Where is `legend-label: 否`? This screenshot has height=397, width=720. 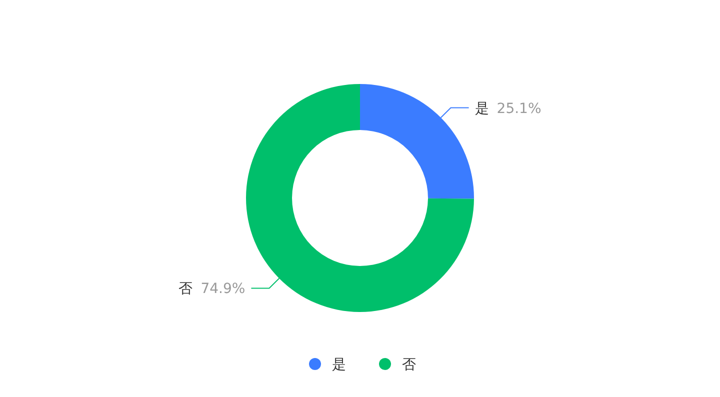 legend-label: 否 is located at coordinates (409, 365).